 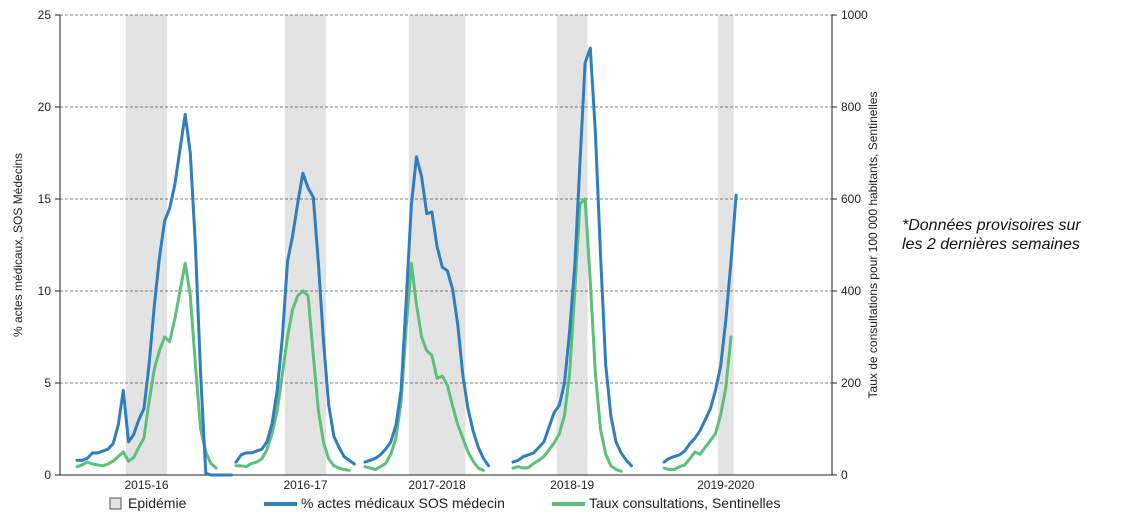 I want to click on left-tick-label: 25, so click(x=45, y=15).